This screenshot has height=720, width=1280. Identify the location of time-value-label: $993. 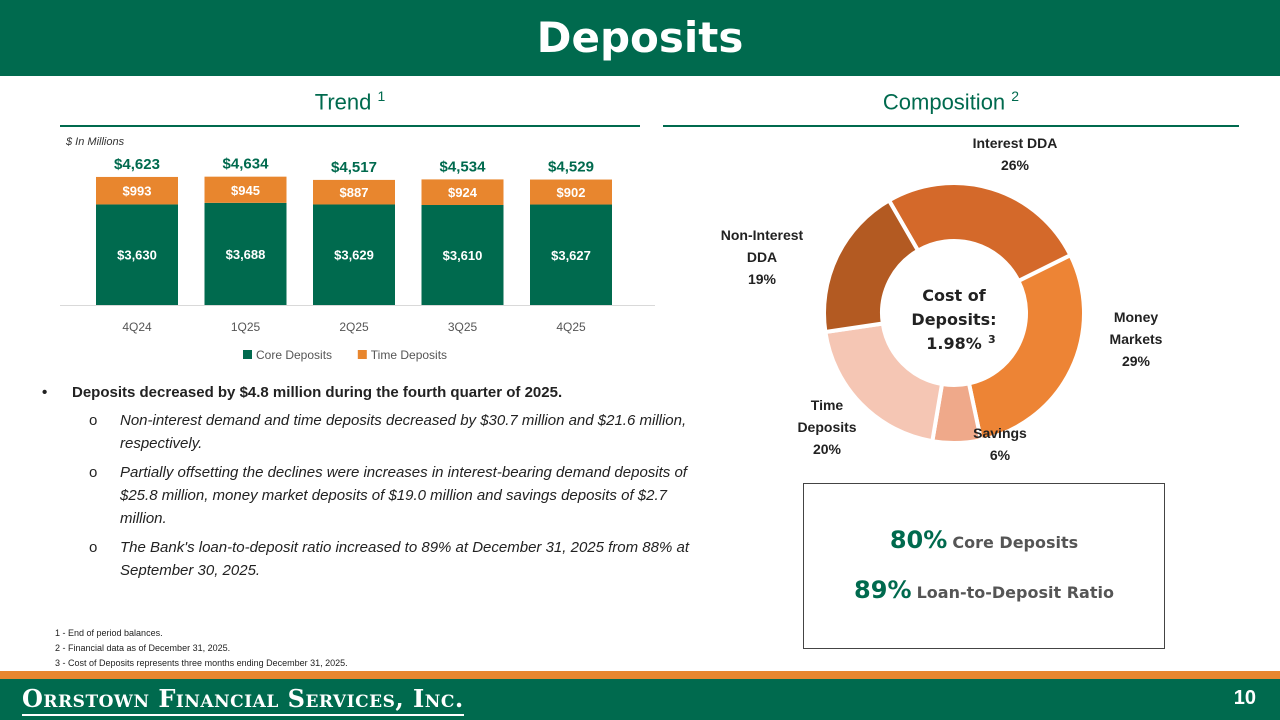
(137, 191).